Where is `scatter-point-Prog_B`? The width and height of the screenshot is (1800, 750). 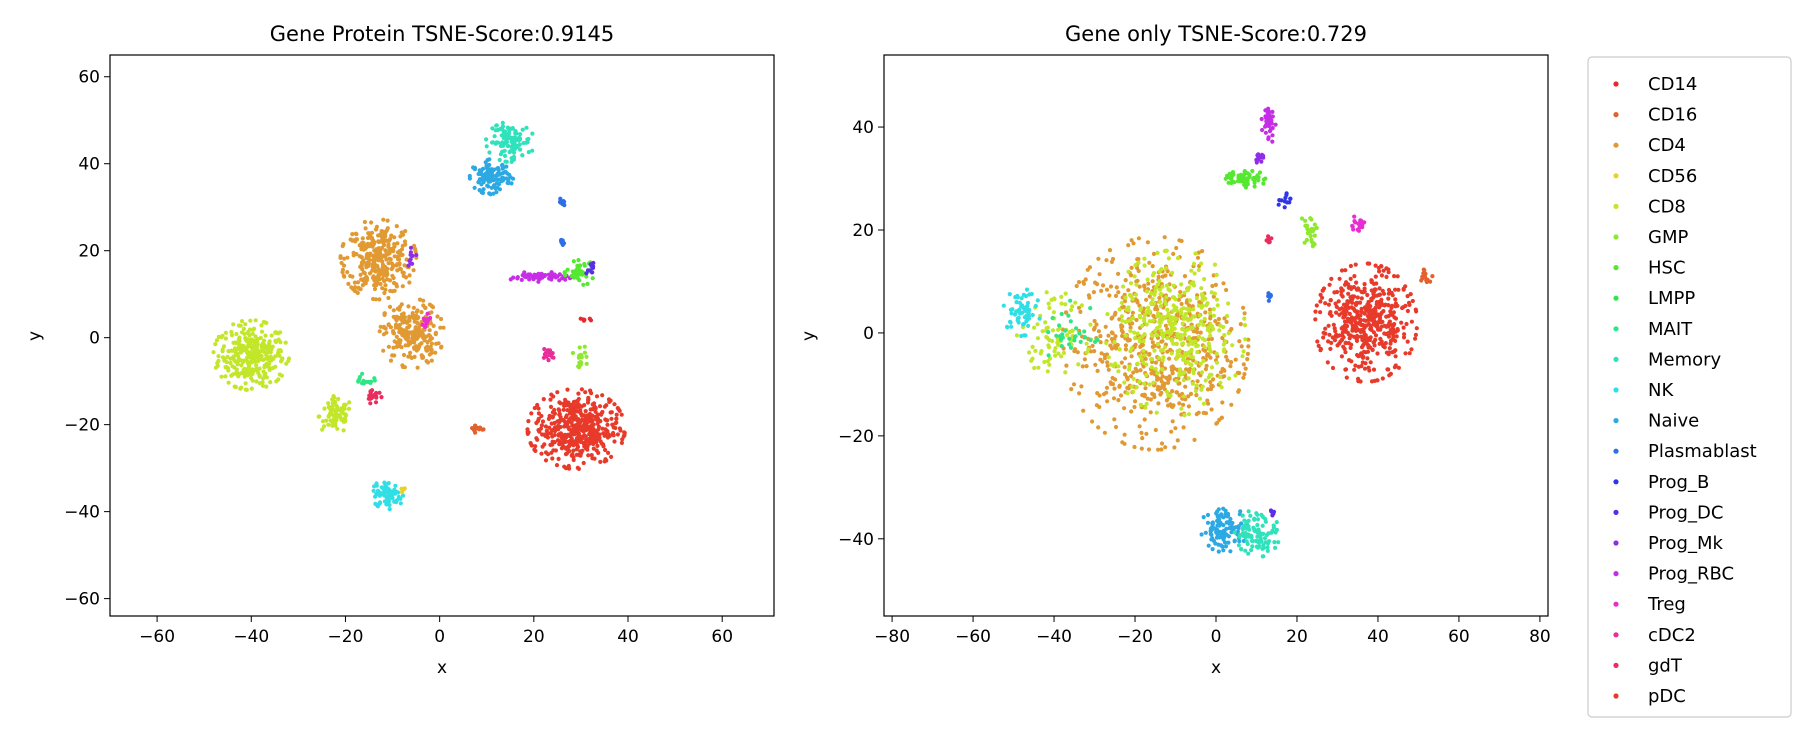
scatter-point-Prog_B is located at coordinates (1290, 198).